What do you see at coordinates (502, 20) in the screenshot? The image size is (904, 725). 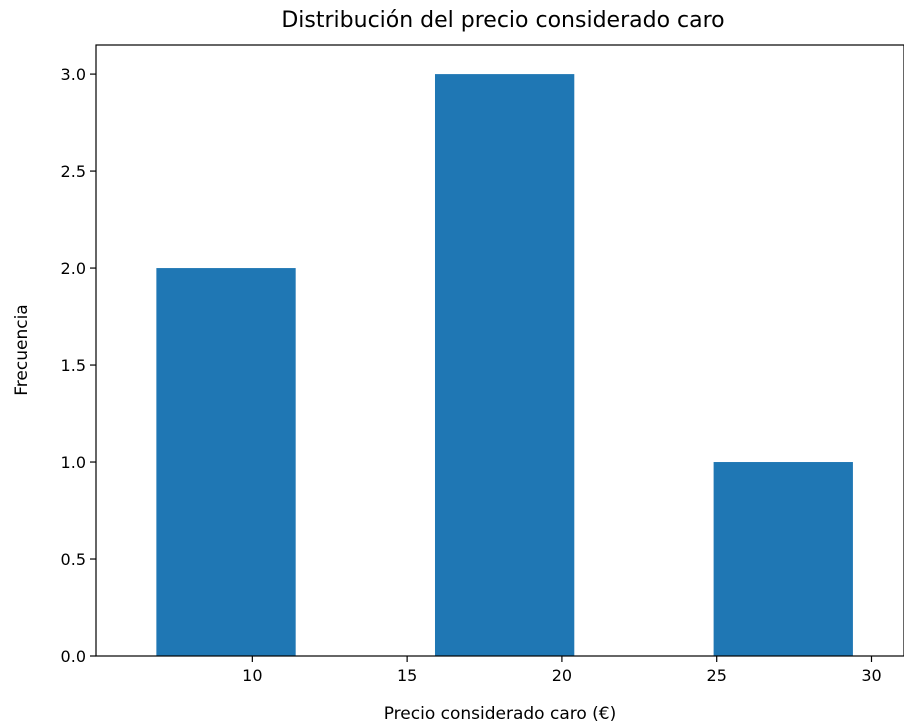 I see `chart-title: Distribución del precio considerado caro` at bounding box center [502, 20].